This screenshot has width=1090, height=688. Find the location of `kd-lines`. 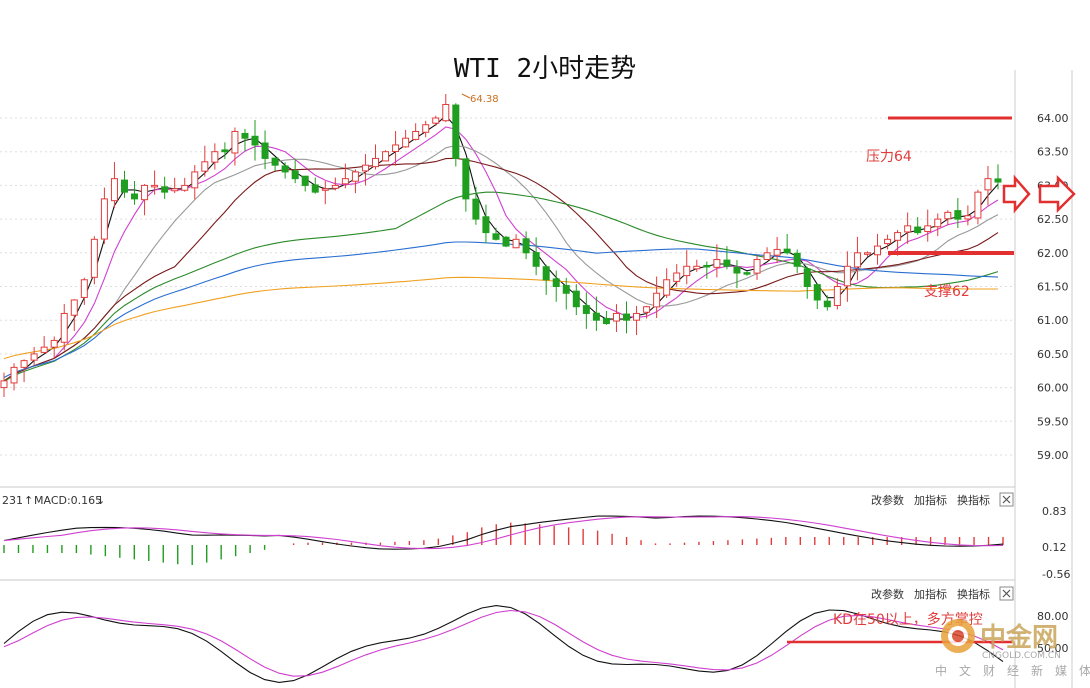

kd-lines is located at coordinates (503, 644).